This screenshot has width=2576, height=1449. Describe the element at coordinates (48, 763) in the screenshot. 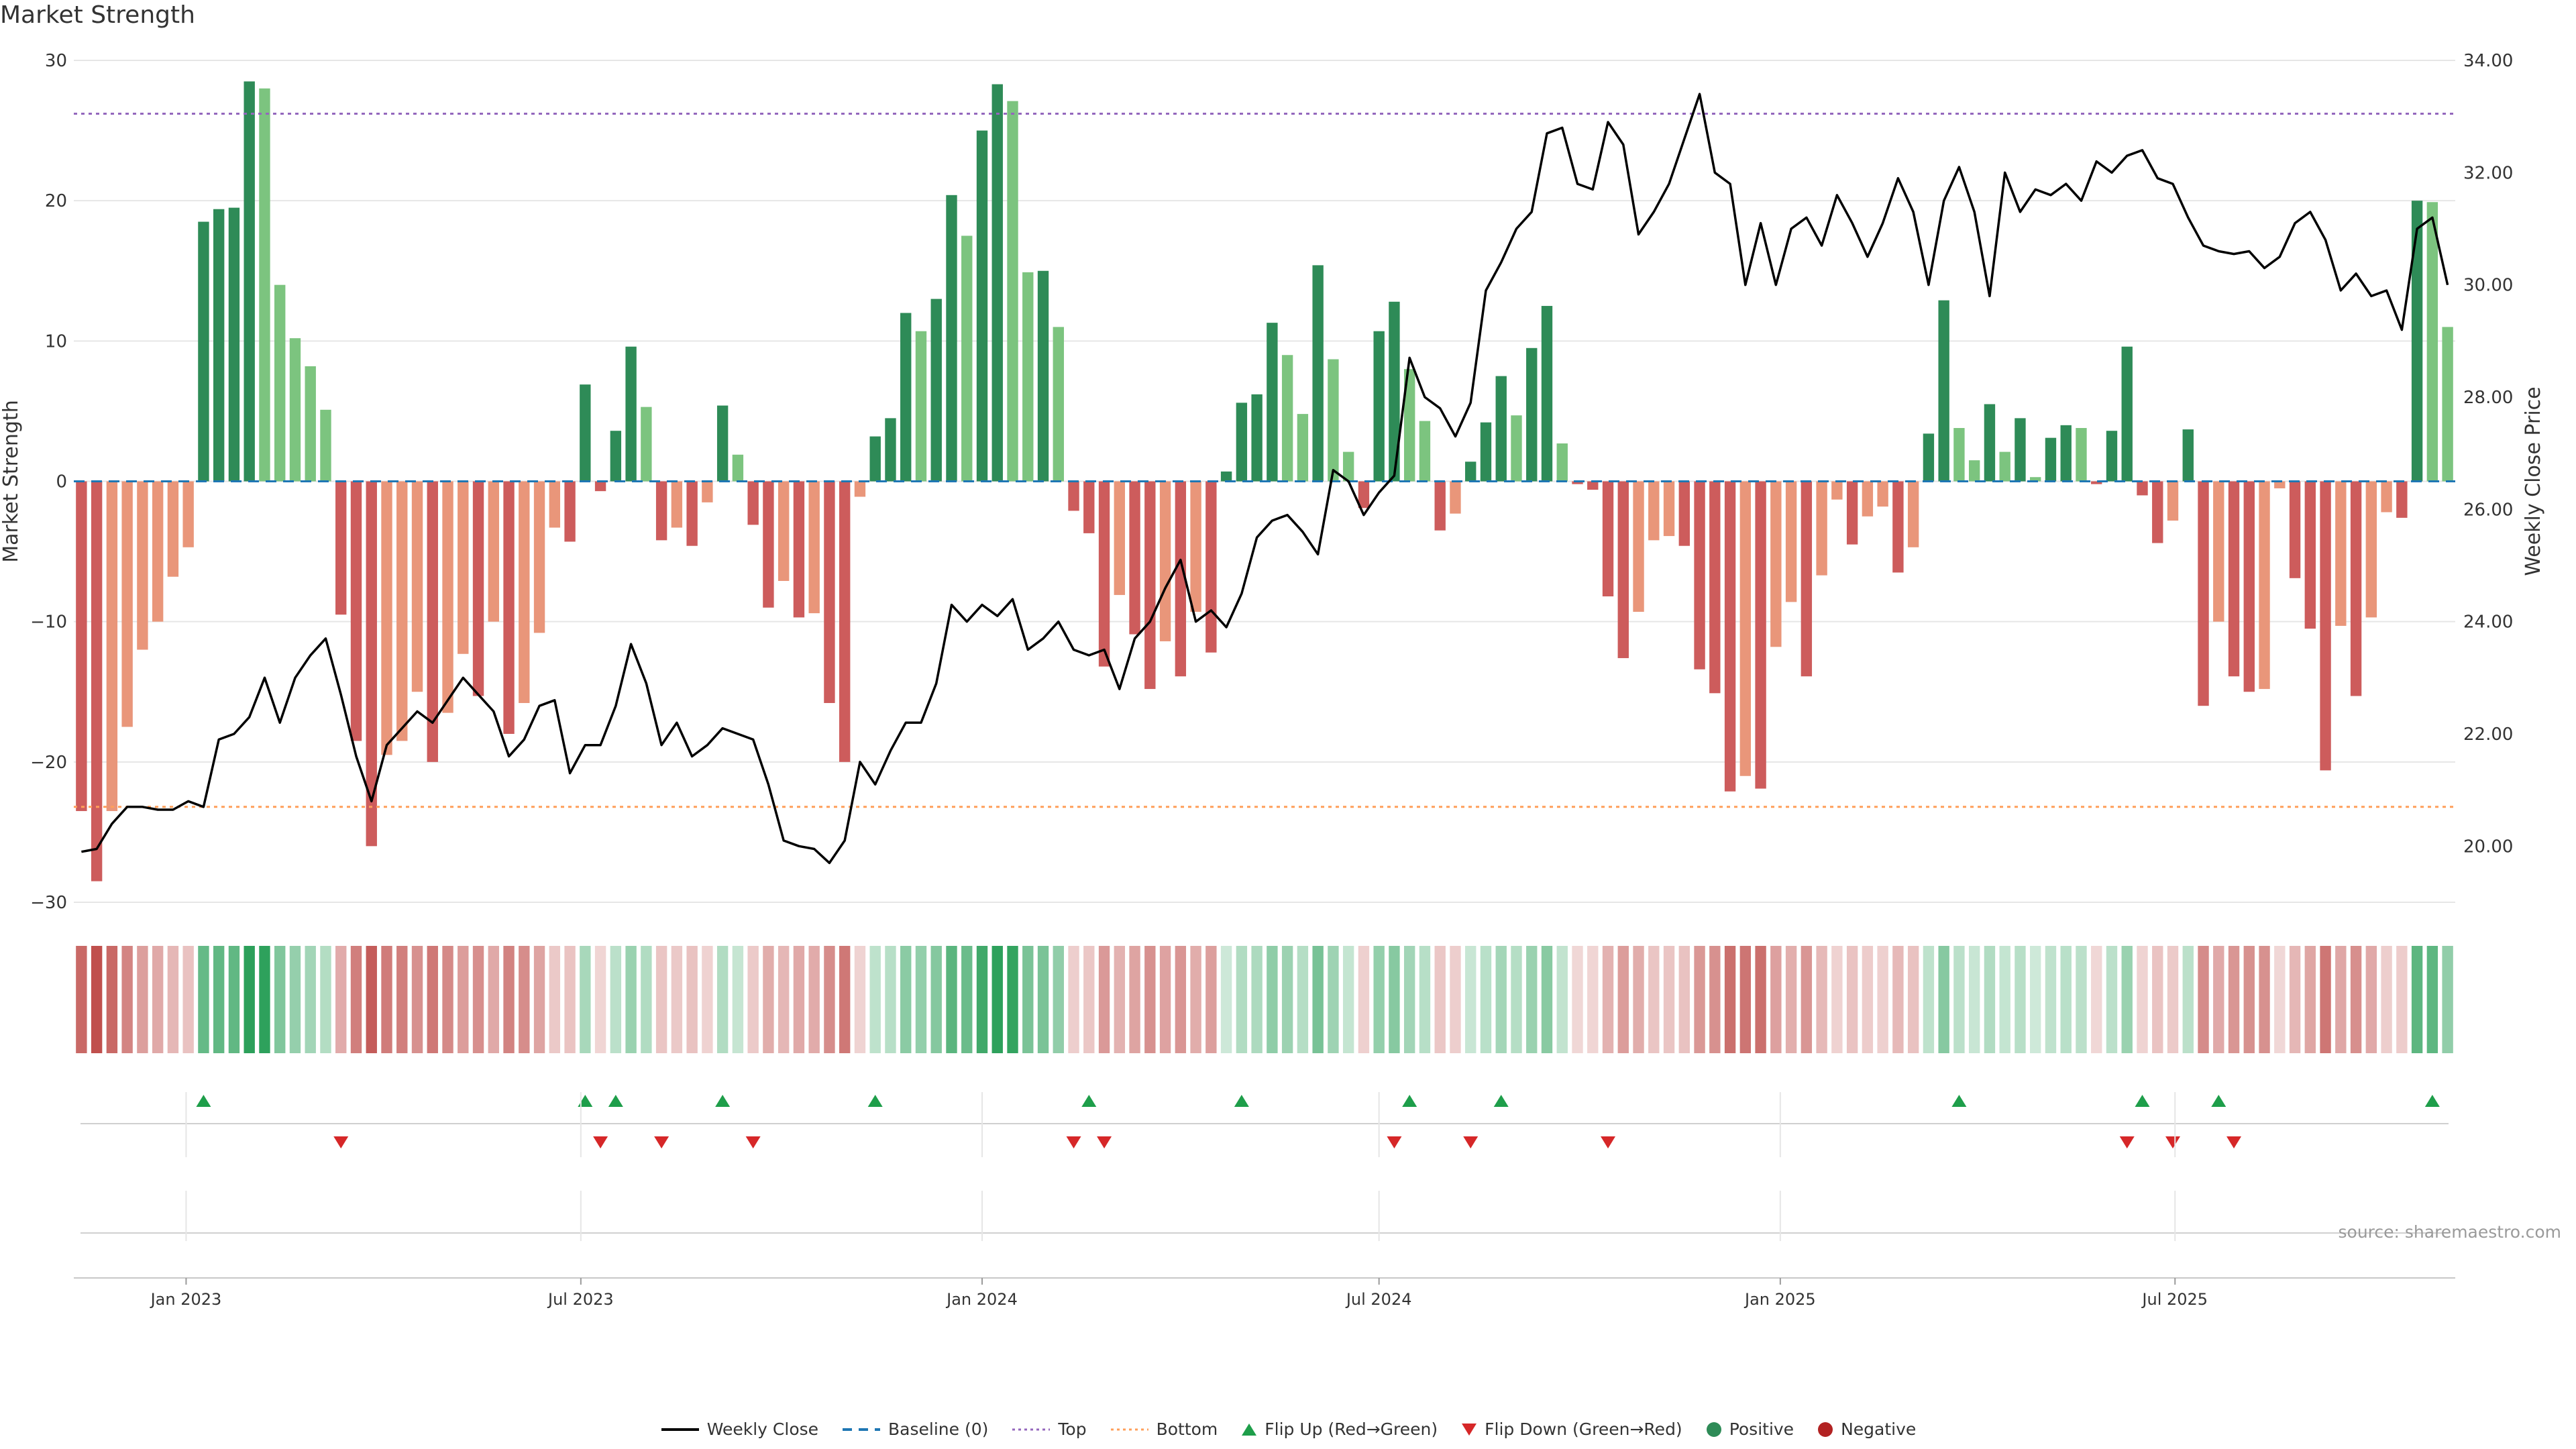

I see `y-tick-label: −20` at that location.